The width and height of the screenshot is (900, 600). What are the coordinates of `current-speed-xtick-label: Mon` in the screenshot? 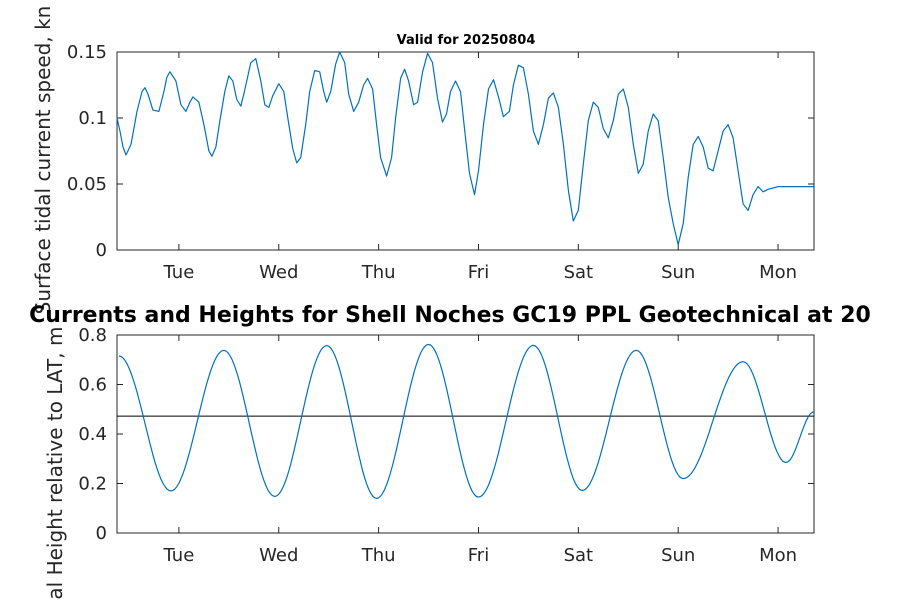 It's located at (778, 272).